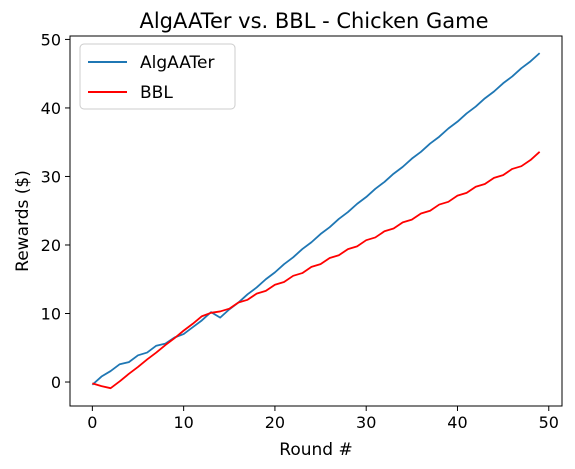 The image size is (575, 469). Describe the element at coordinates (183, 422) in the screenshot. I see `x-tick-label: 10` at that location.